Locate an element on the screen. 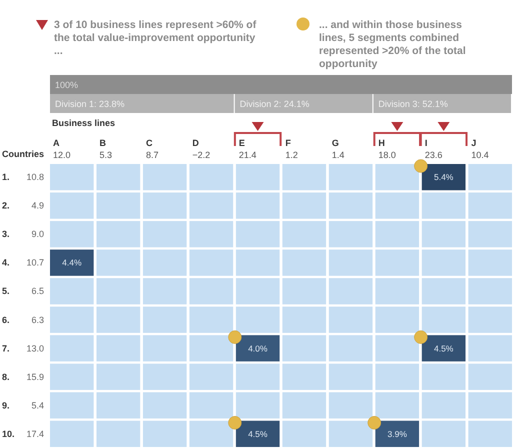  x-tick-label: B 5.3 is located at coordinates (105, 149).